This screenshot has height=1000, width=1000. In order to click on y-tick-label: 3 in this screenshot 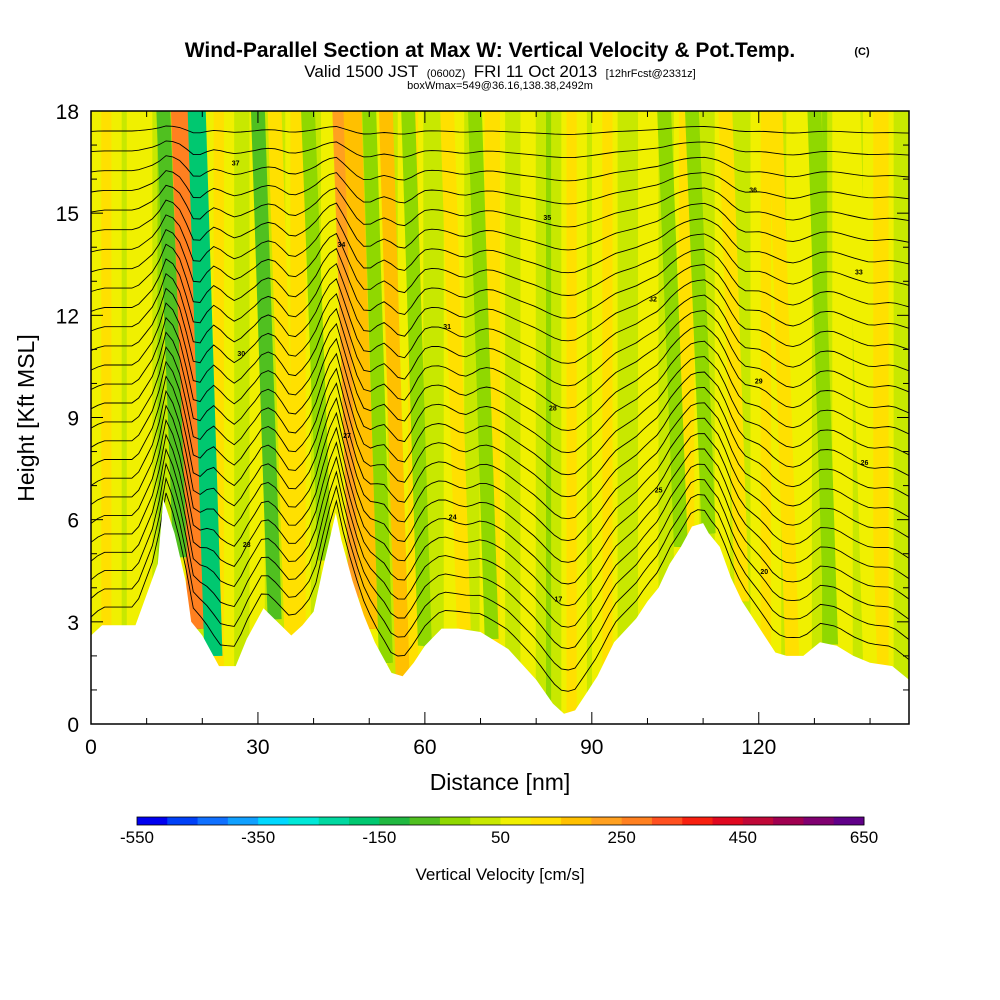, I will do `click(73, 623)`.